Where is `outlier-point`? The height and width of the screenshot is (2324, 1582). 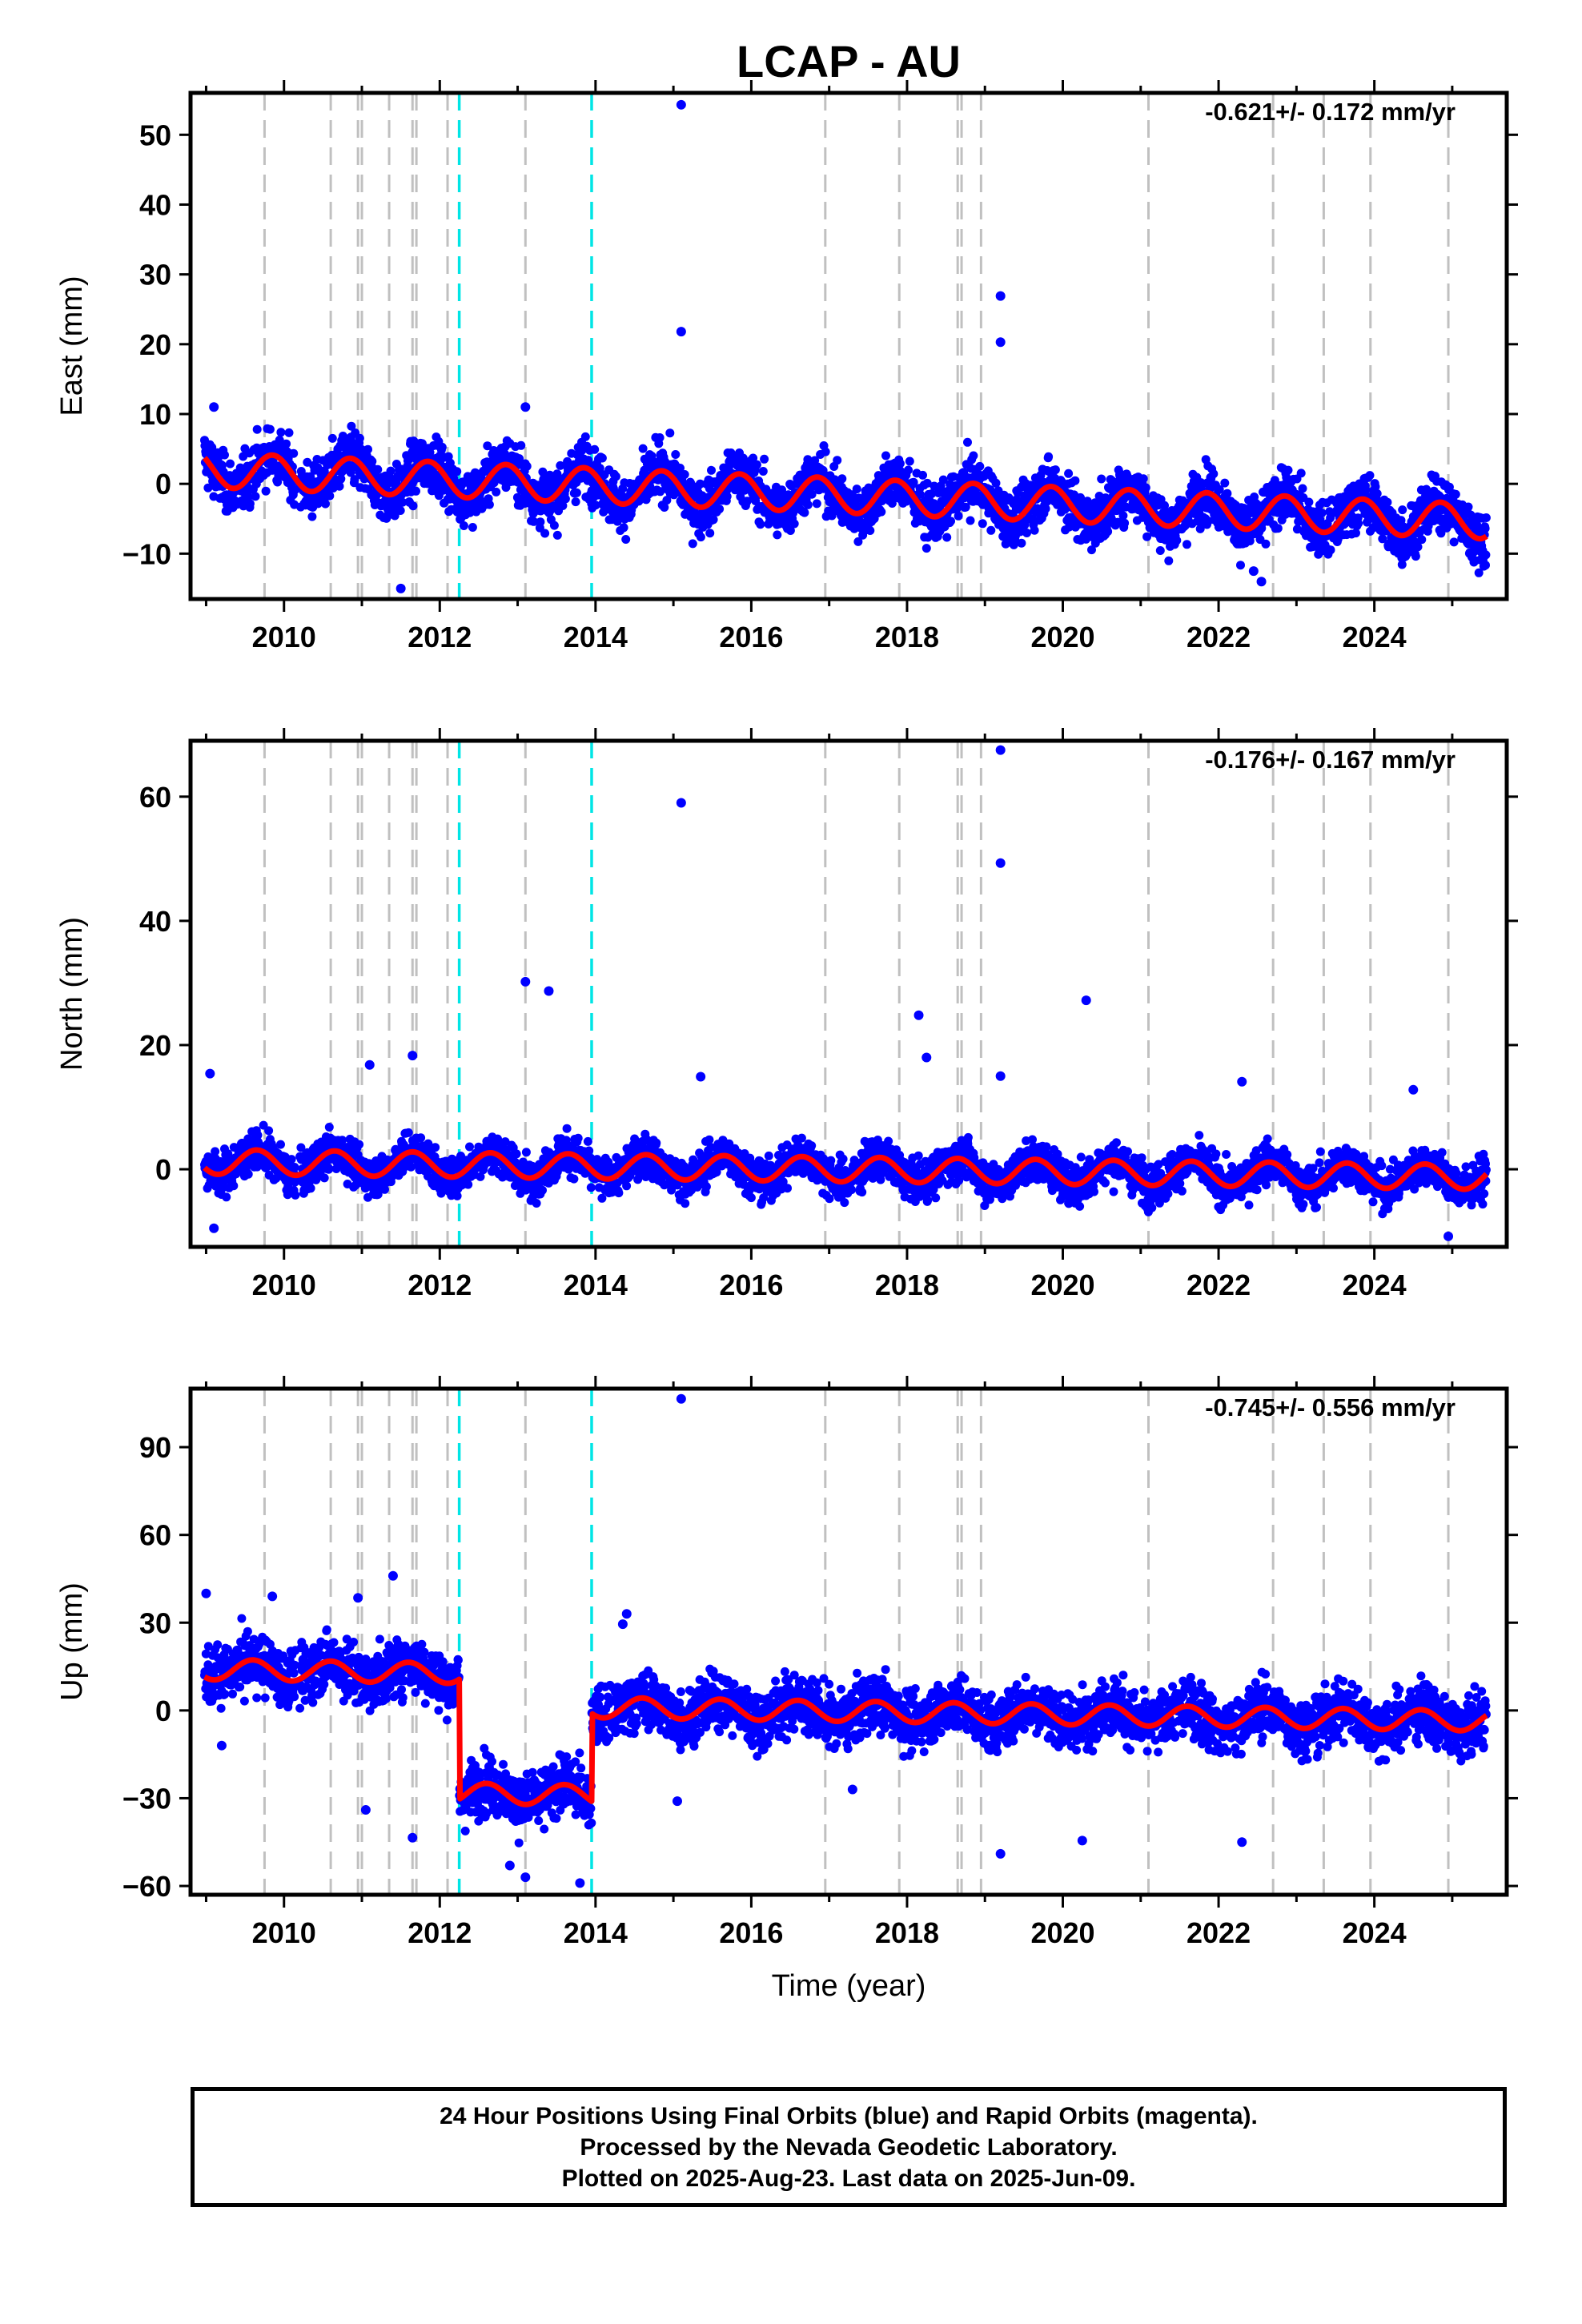
outlier-point is located at coordinates (1001, 342).